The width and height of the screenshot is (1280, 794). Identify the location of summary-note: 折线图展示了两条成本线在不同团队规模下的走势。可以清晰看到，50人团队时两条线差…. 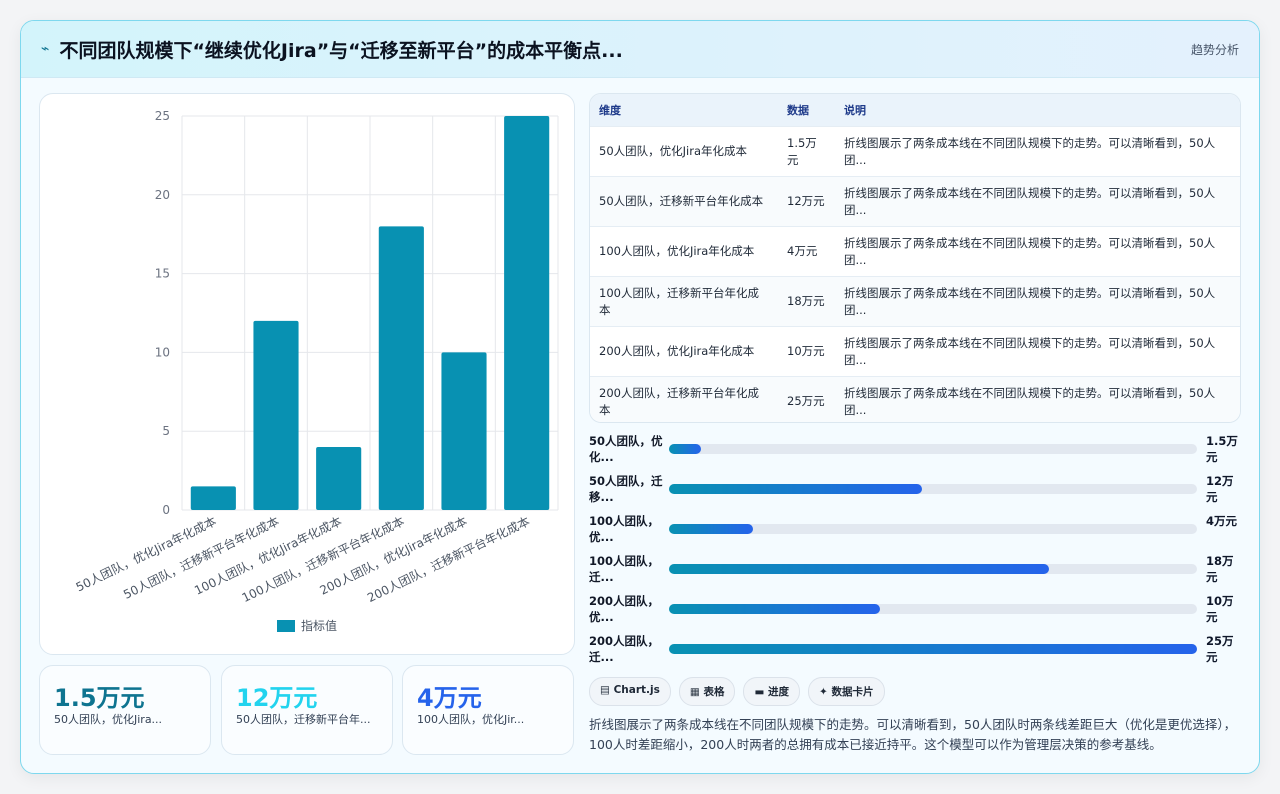
(913, 734).